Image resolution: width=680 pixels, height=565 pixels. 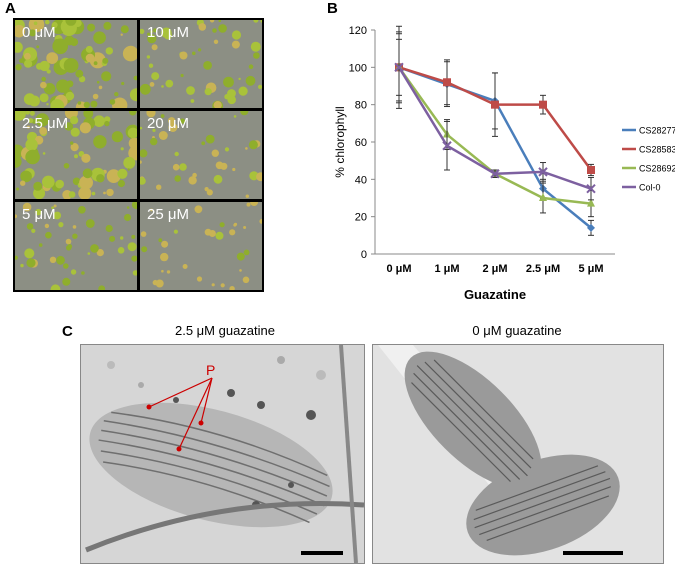 I want to click on legend-label: CS28583, so click(x=657, y=150).